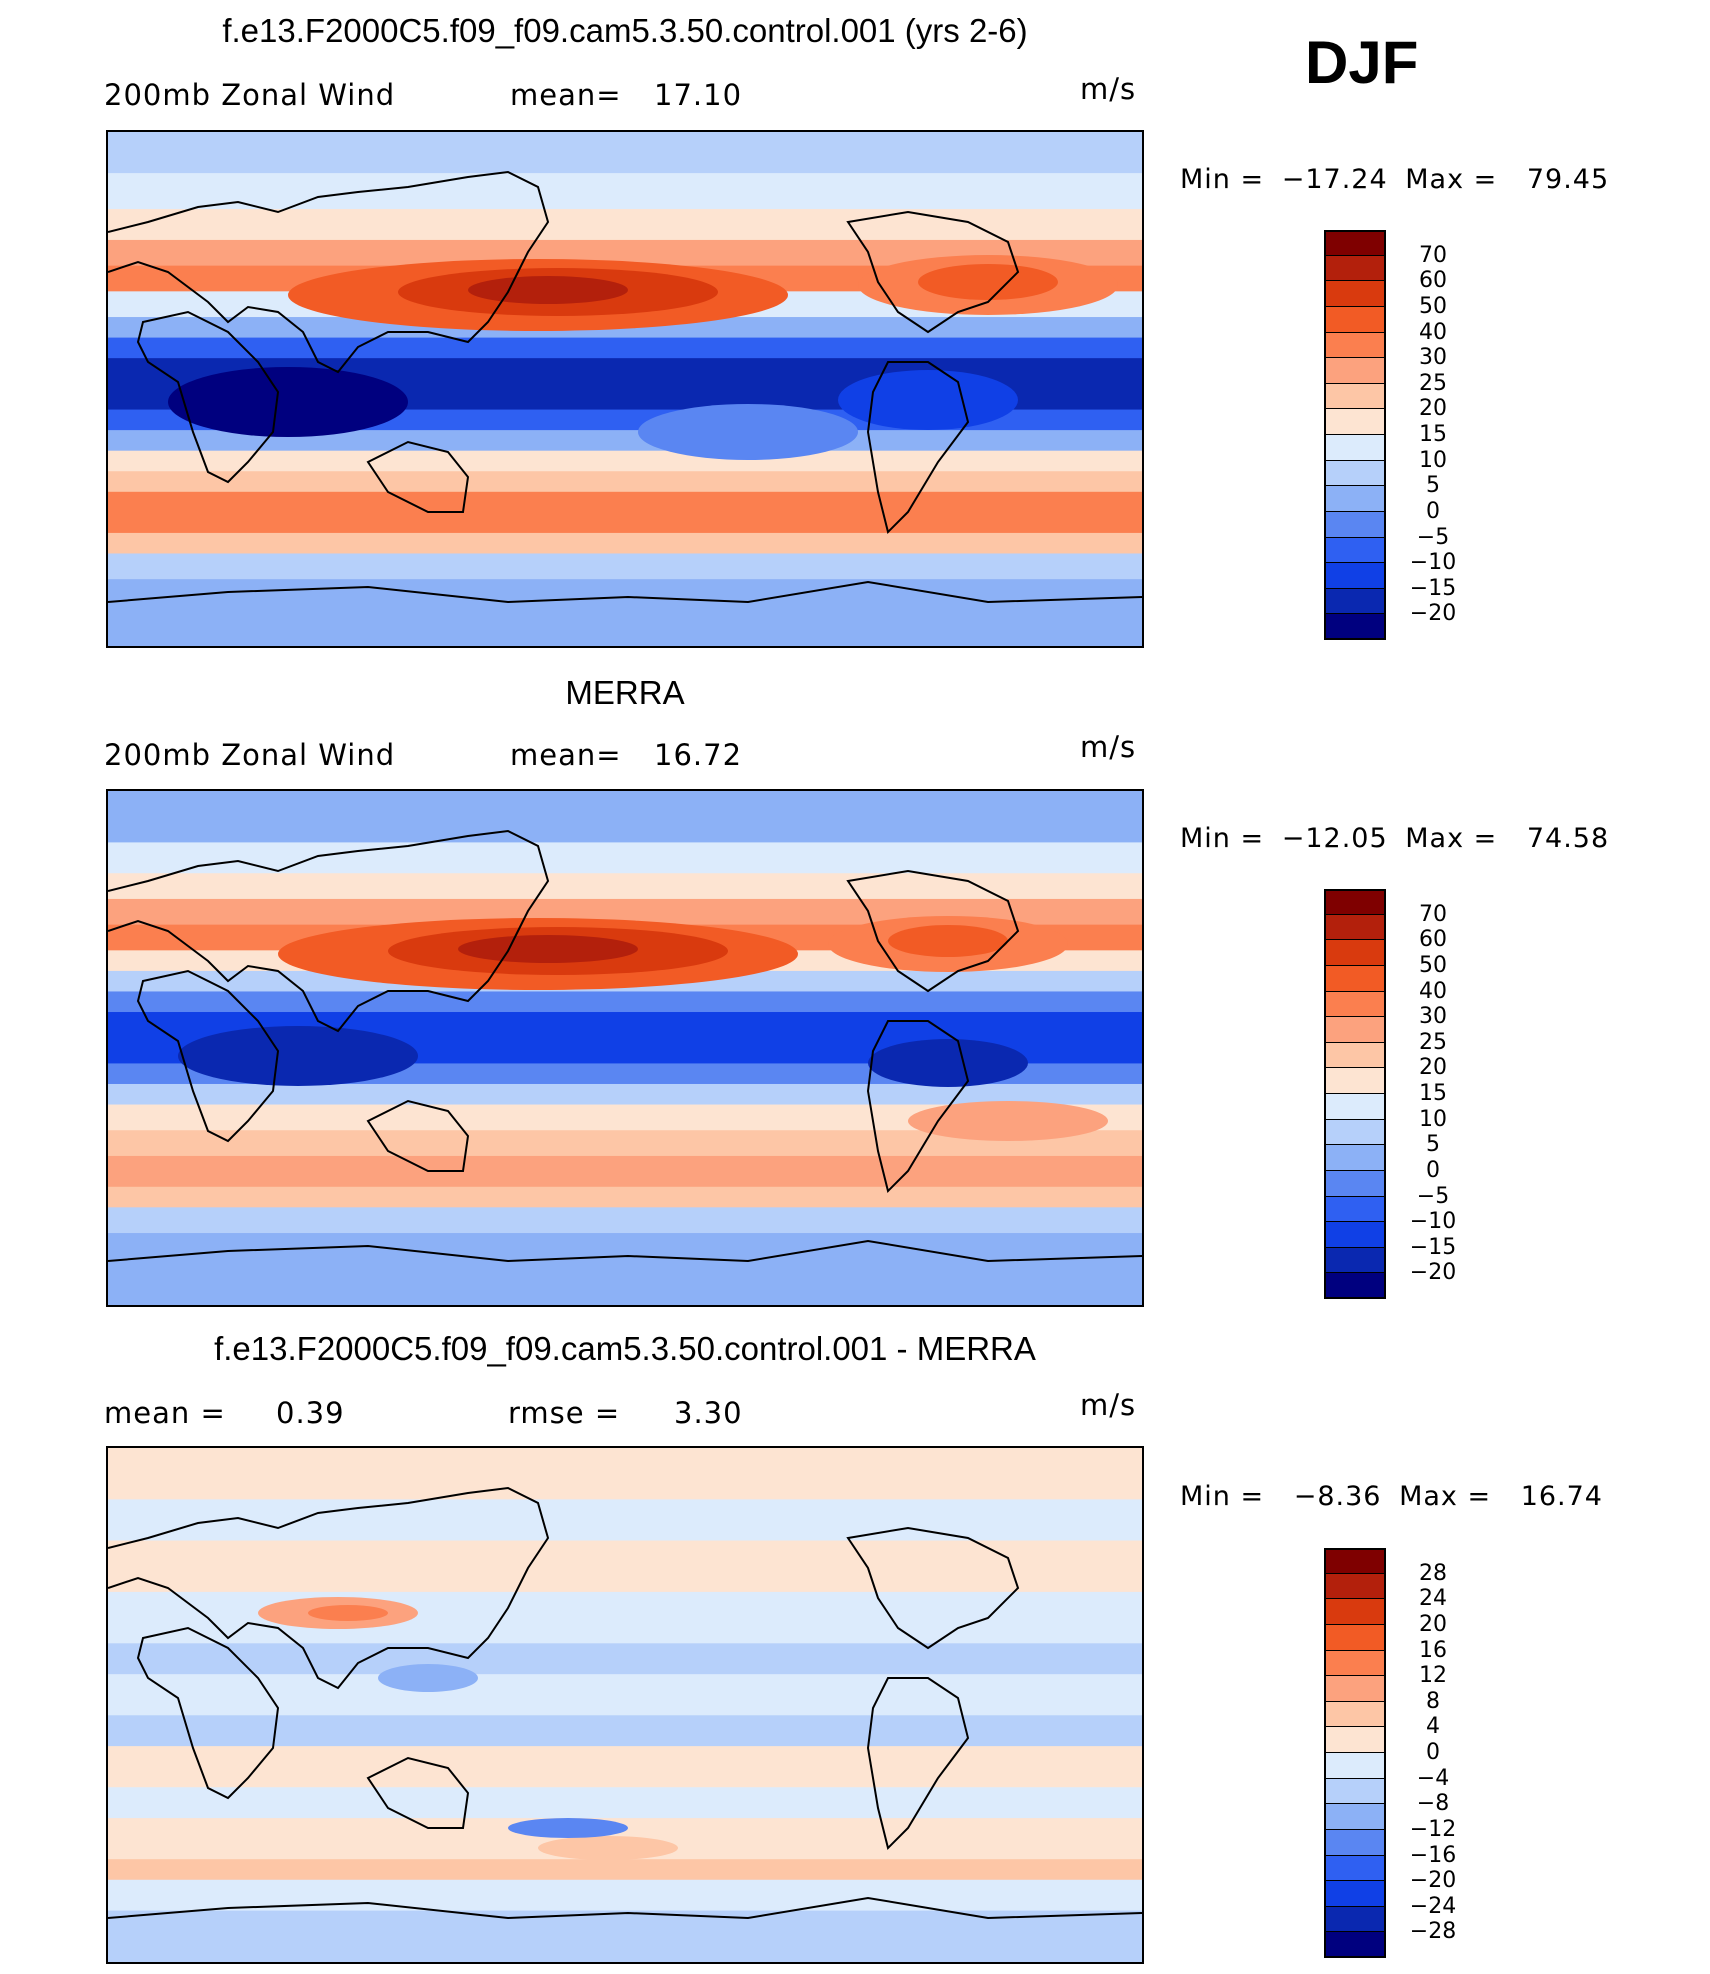  What do you see at coordinates (1390, 435) in the screenshot?
I see `panel-1-colorbar: 70 60 50 40 30 25 20 15 10 5 0 −5 −10 −15 −20` at bounding box center [1390, 435].